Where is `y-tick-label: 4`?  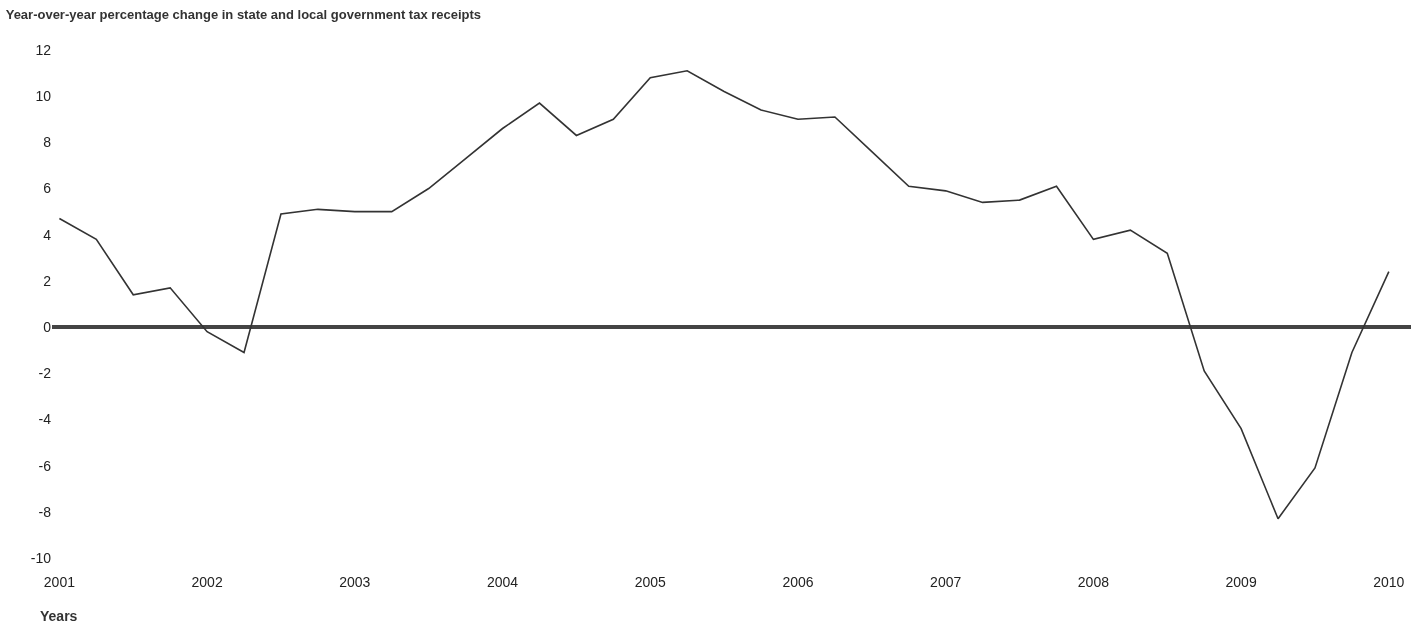
y-tick-label: 4 is located at coordinates (47, 234).